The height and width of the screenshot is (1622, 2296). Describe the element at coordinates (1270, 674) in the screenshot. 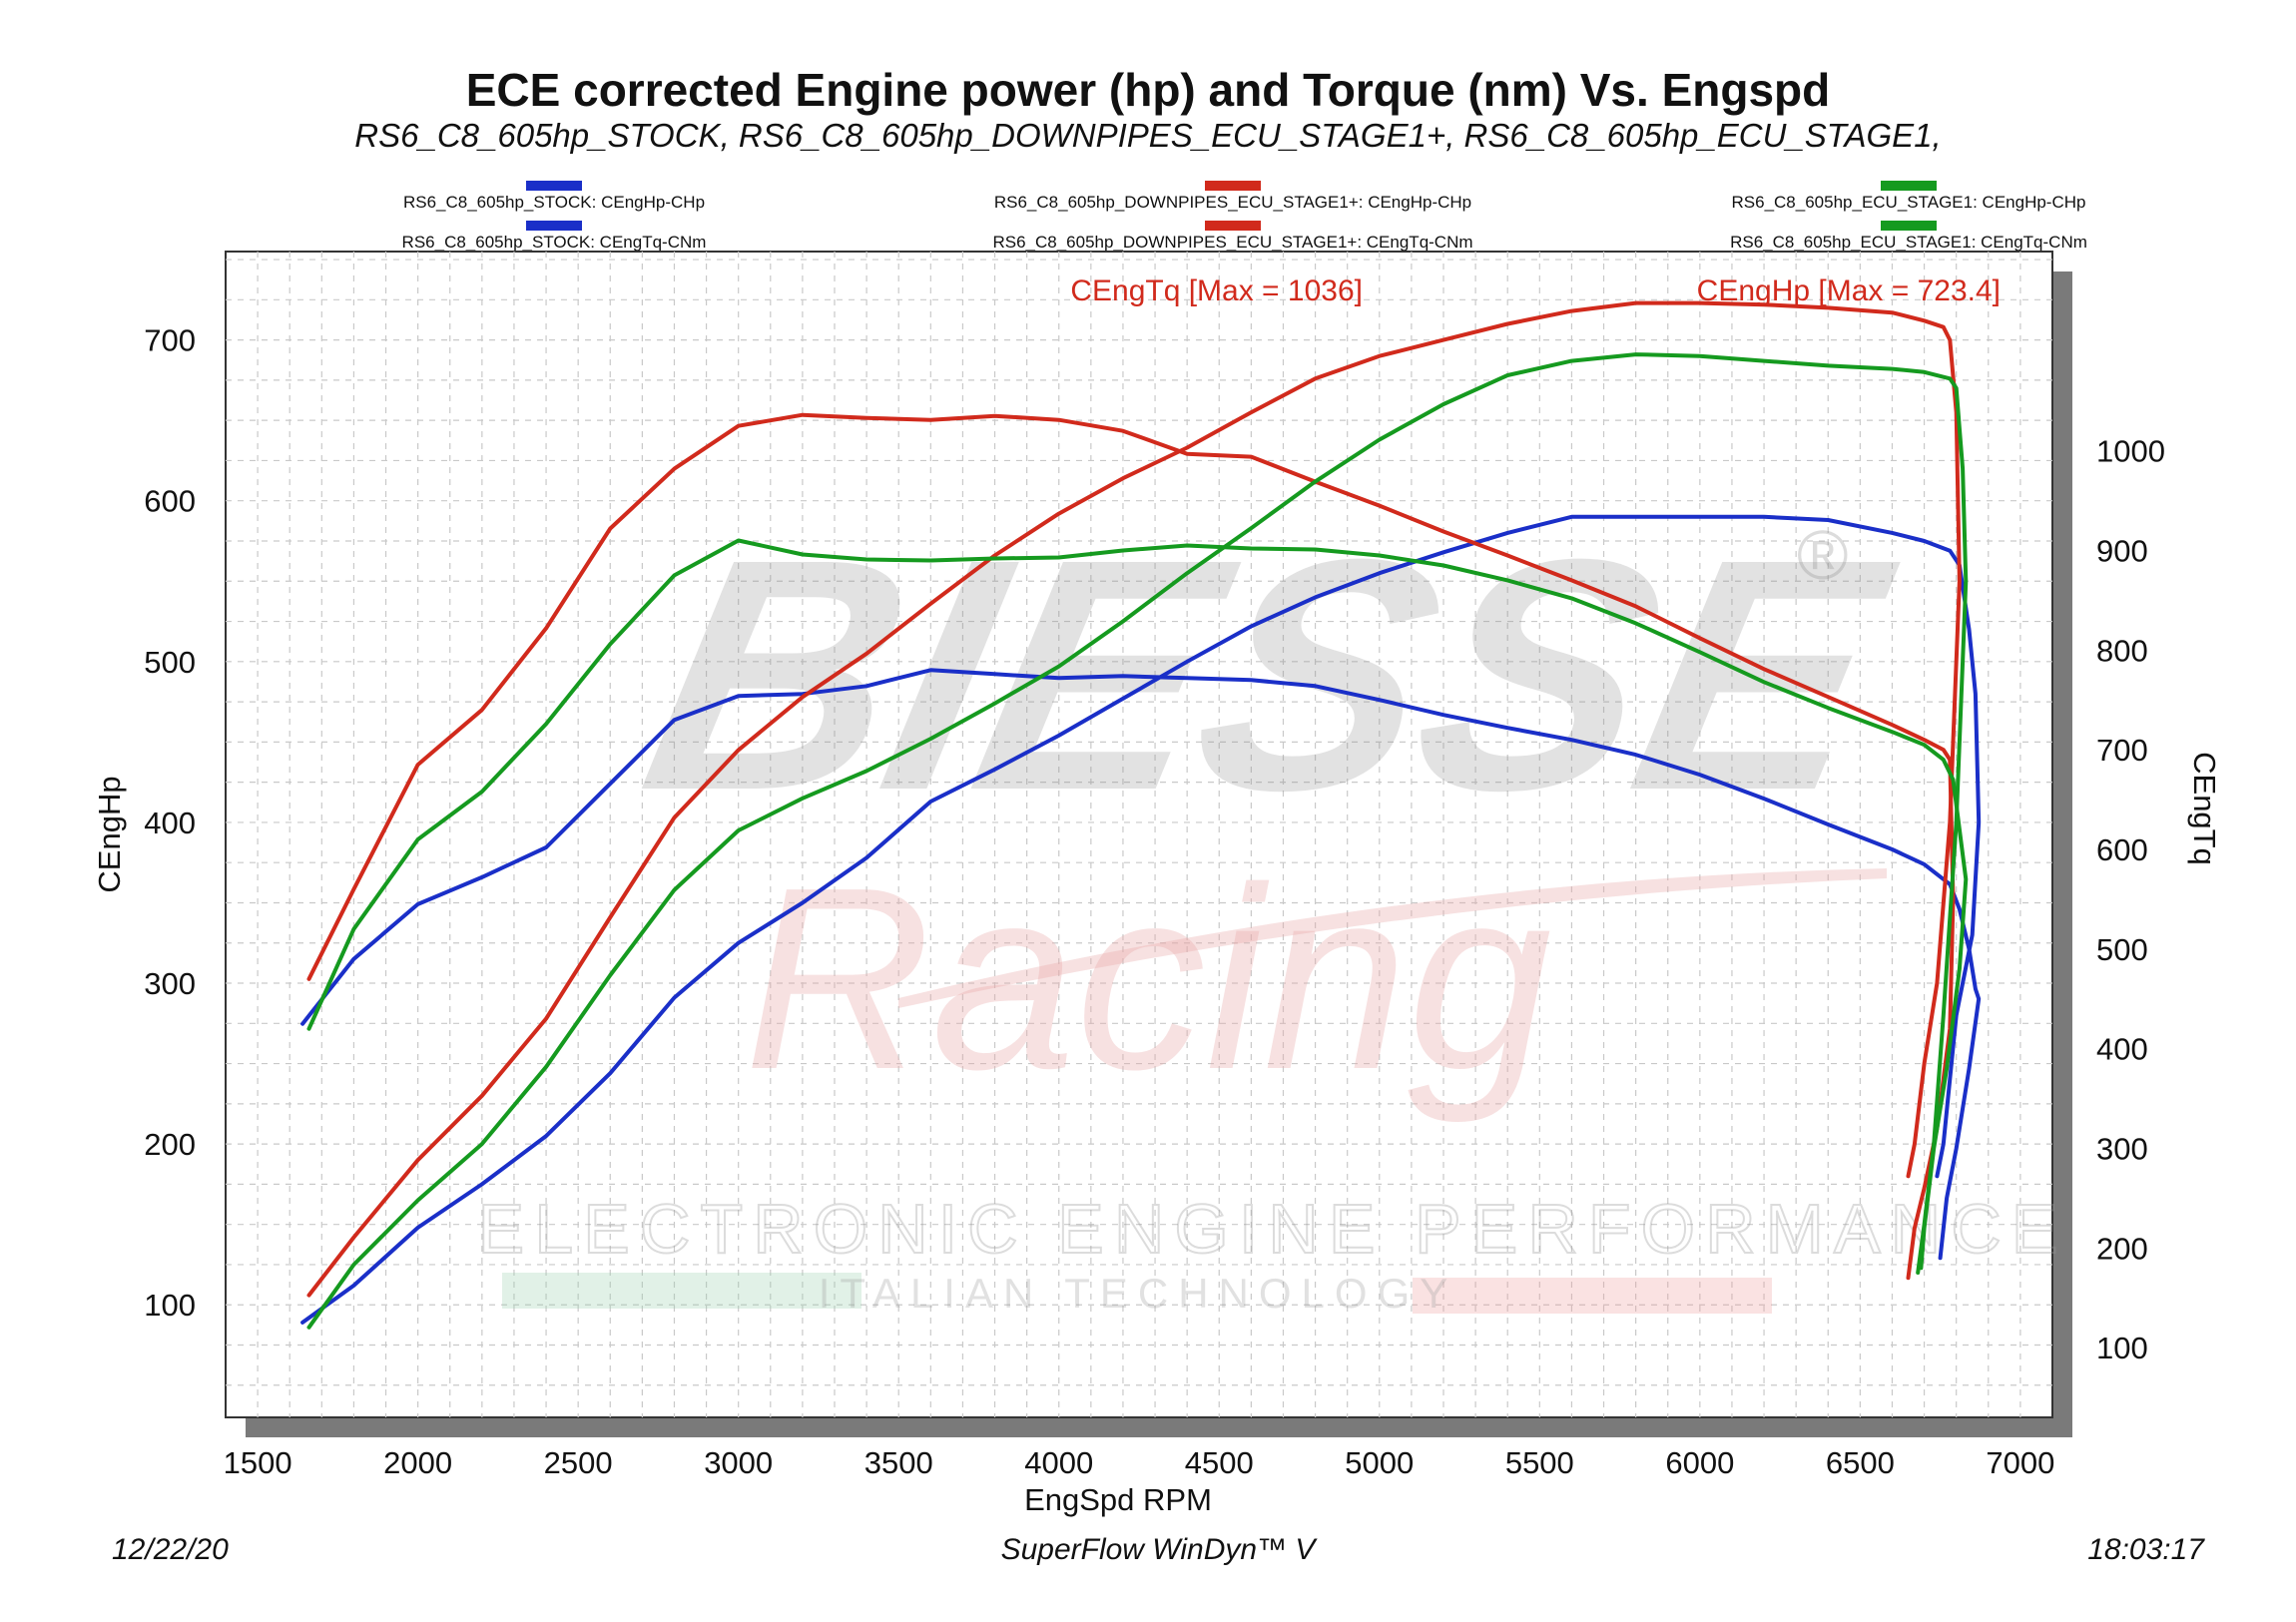

I see `watermark-brand: BIESSE` at that location.